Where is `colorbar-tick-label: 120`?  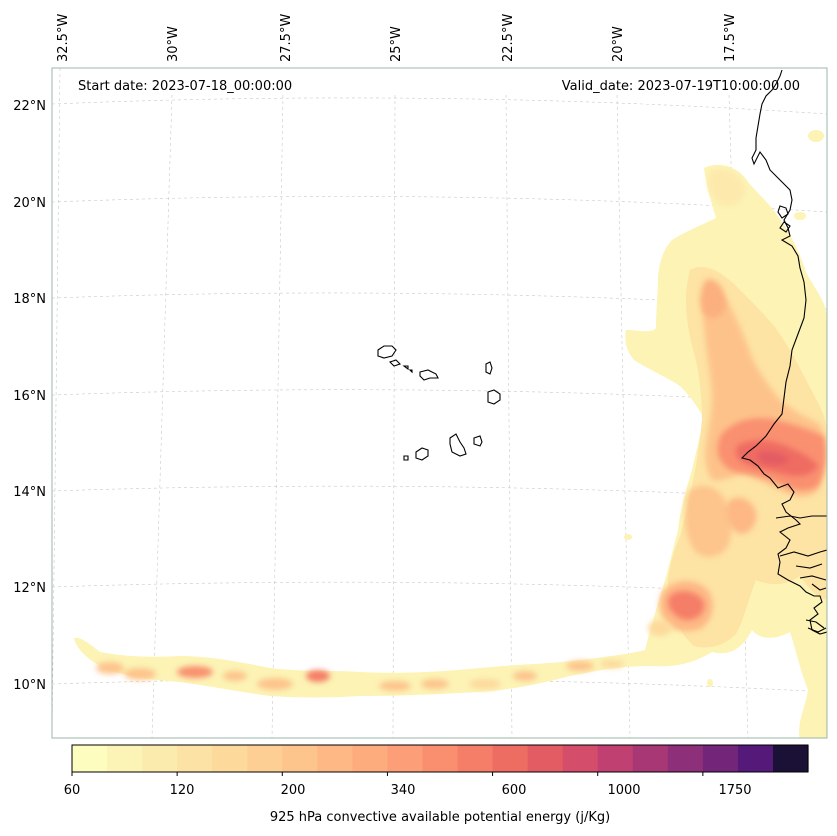 colorbar-tick-label: 120 is located at coordinates (182, 790).